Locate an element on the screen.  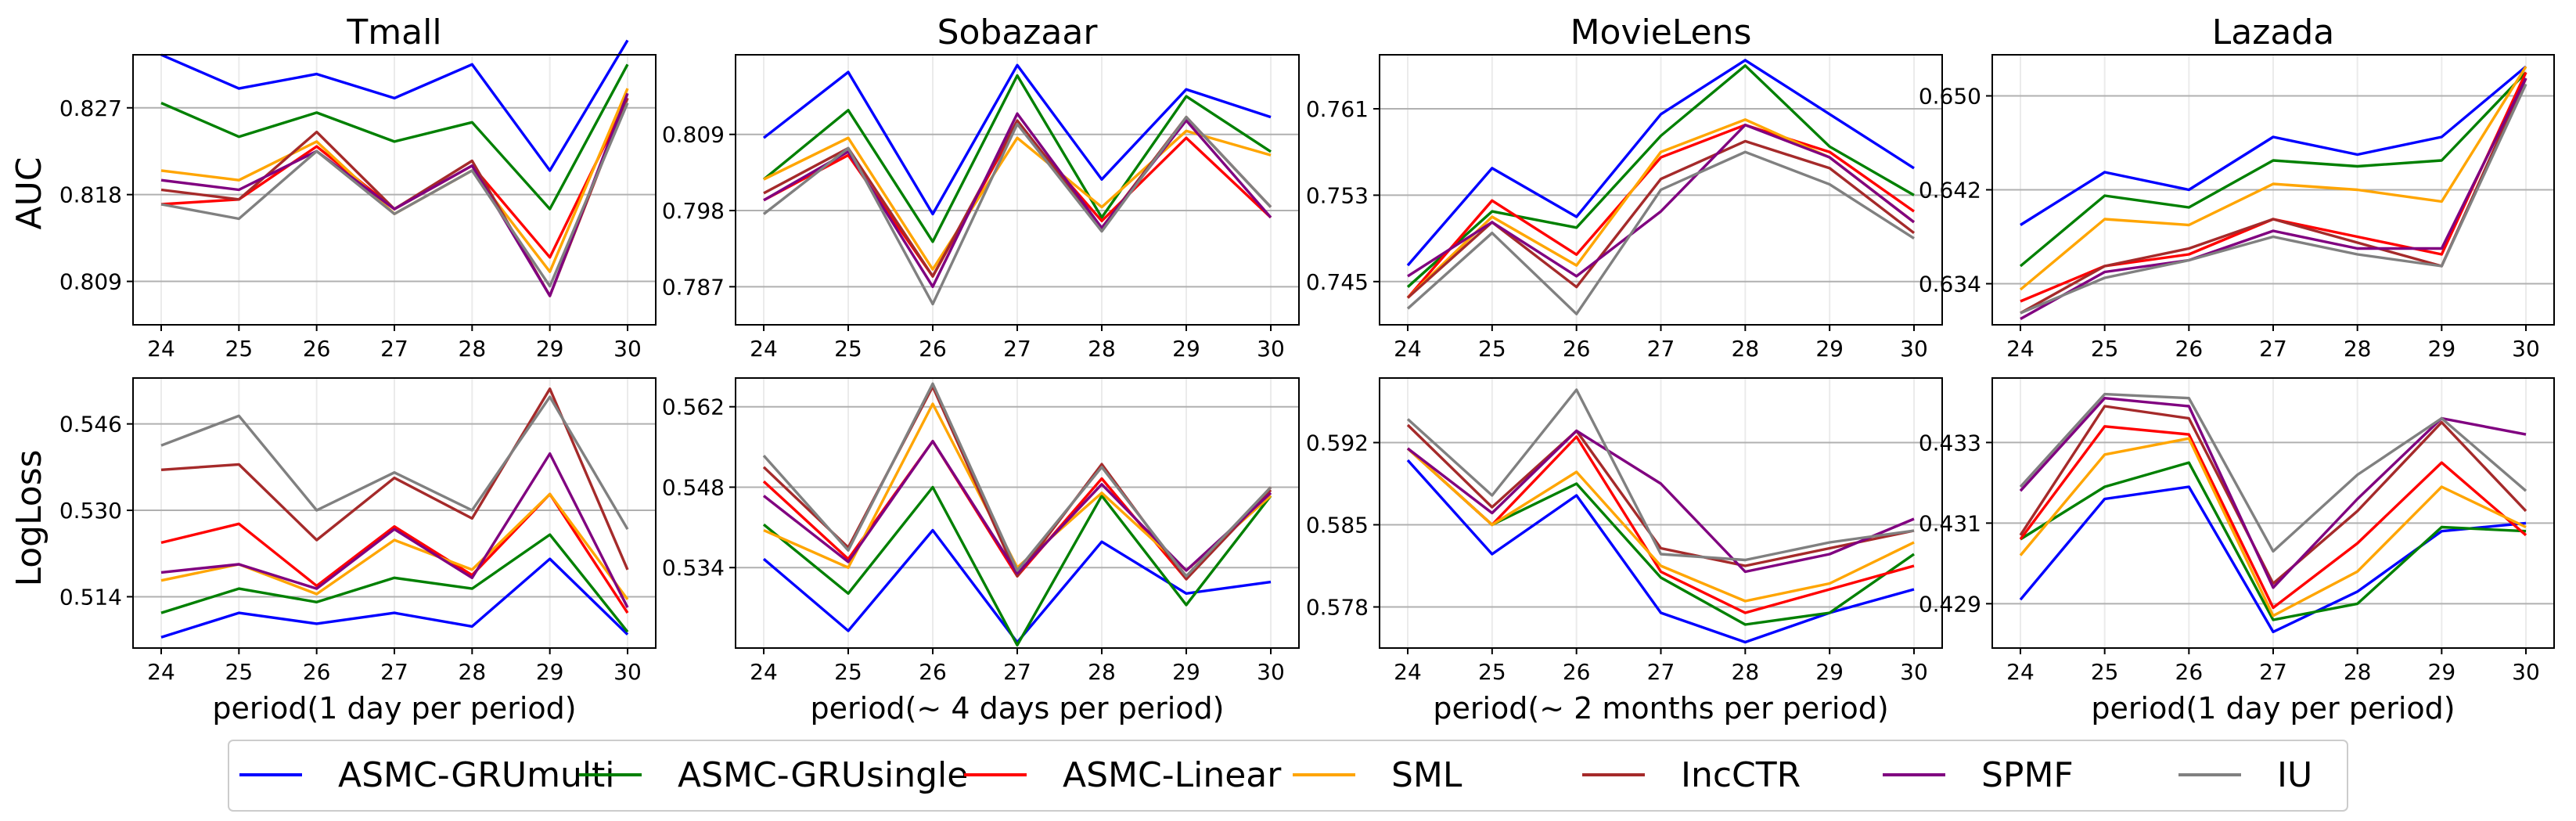
subplot-3: 24 25 26 27 28 29 30 0.745 0.753 0.761 MovieLens is located at coordinates (1625, 188).